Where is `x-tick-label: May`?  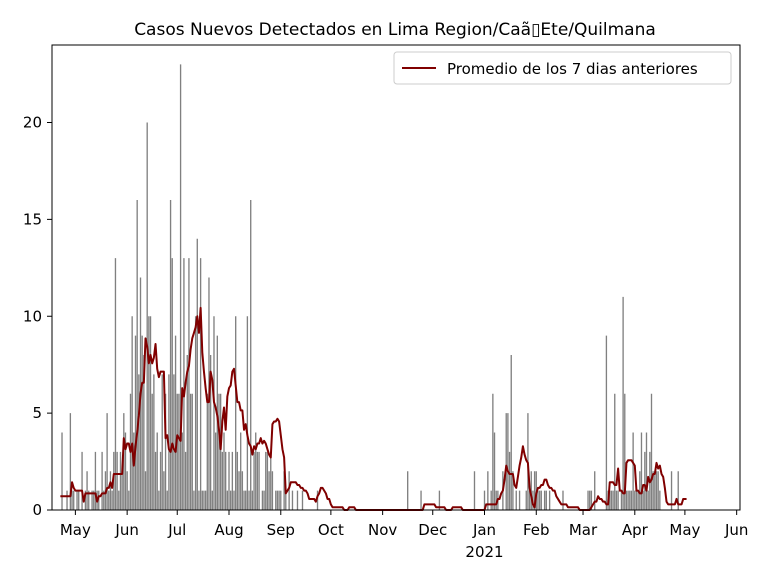 x-tick-label: May is located at coordinates (684, 530).